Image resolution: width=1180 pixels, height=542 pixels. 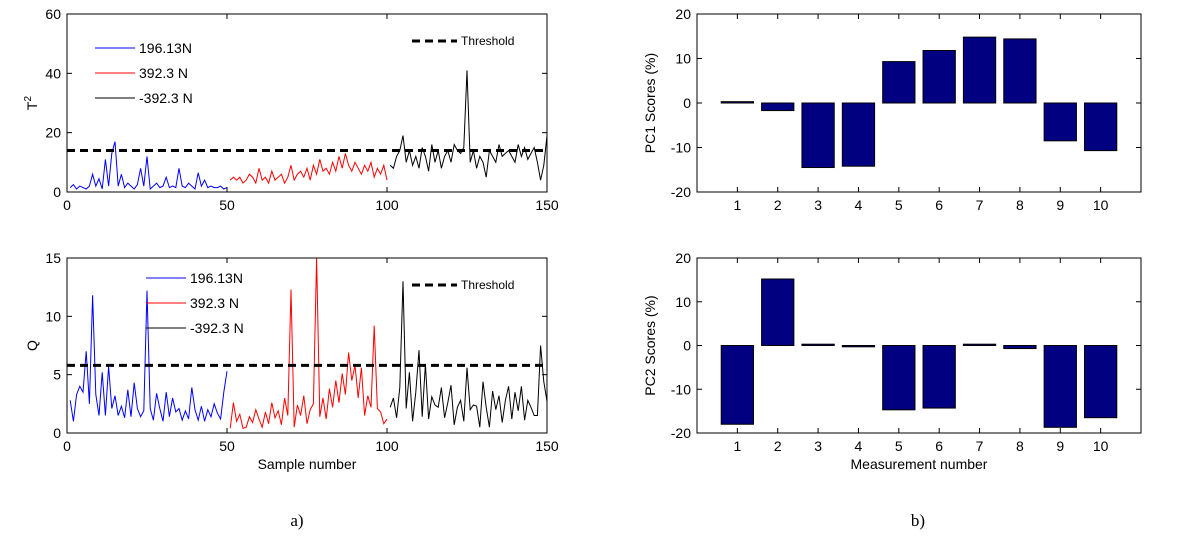 I want to click on q-axes-box, so click(x=307, y=345).